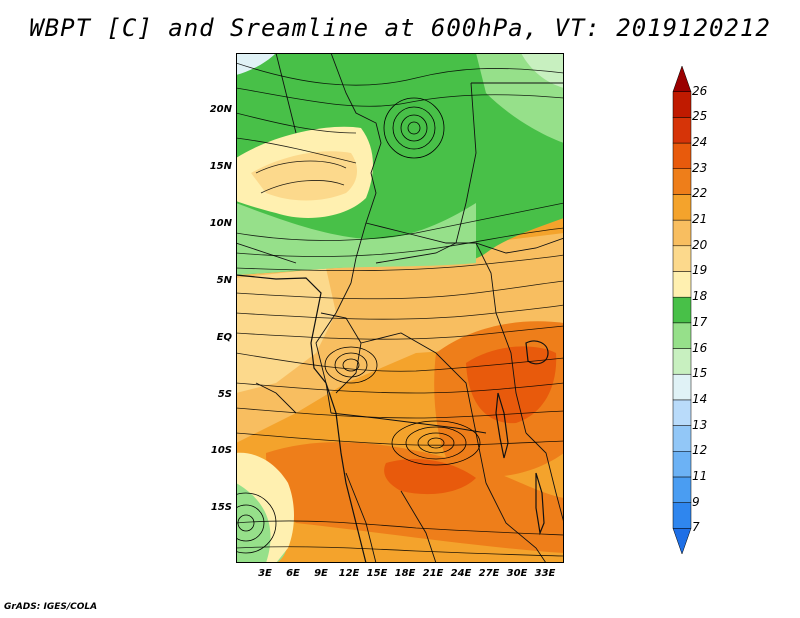  What do you see at coordinates (256, 523) in the screenshot?
I see `vortex-southwest` at bounding box center [256, 523].